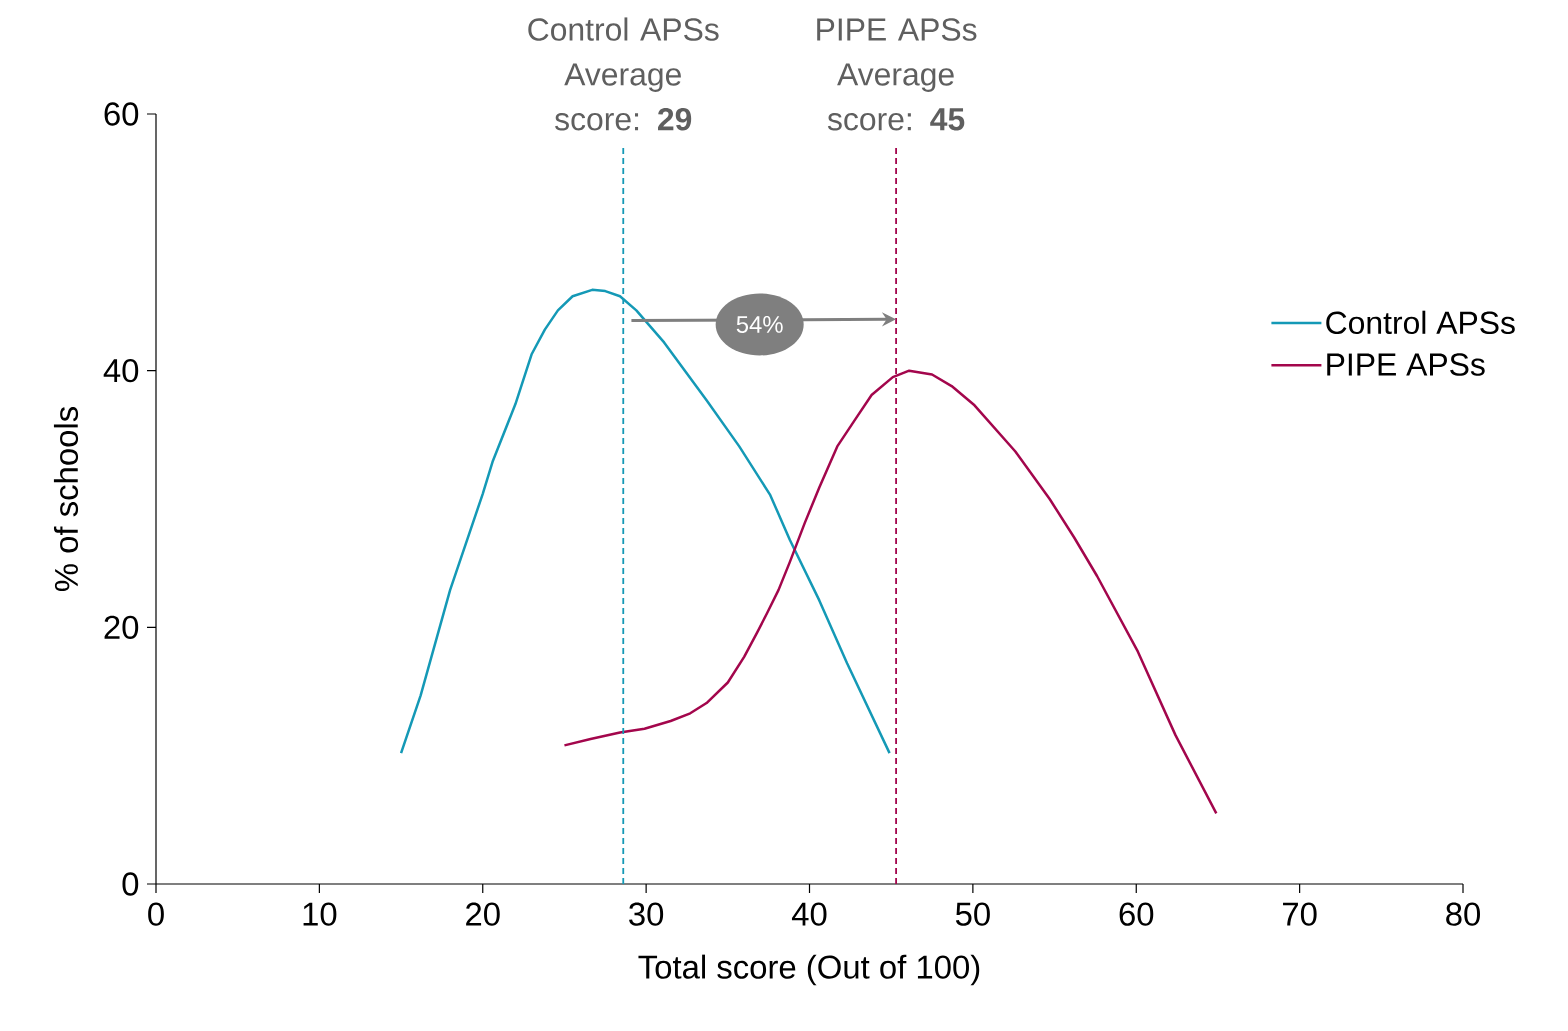 The height and width of the screenshot is (1031, 1568). Describe the element at coordinates (1420, 322) in the screenshot. I see `legend-label: Control APSs` at that location.